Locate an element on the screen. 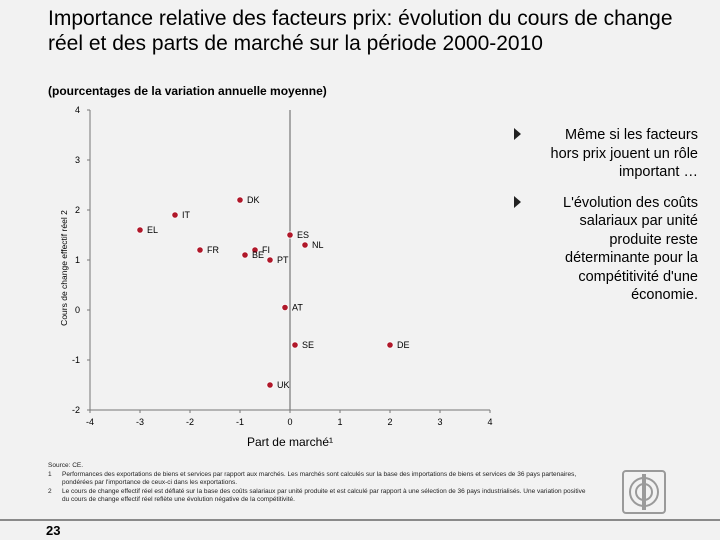  data-point-nl: NL is located at coordinates (312, 245).